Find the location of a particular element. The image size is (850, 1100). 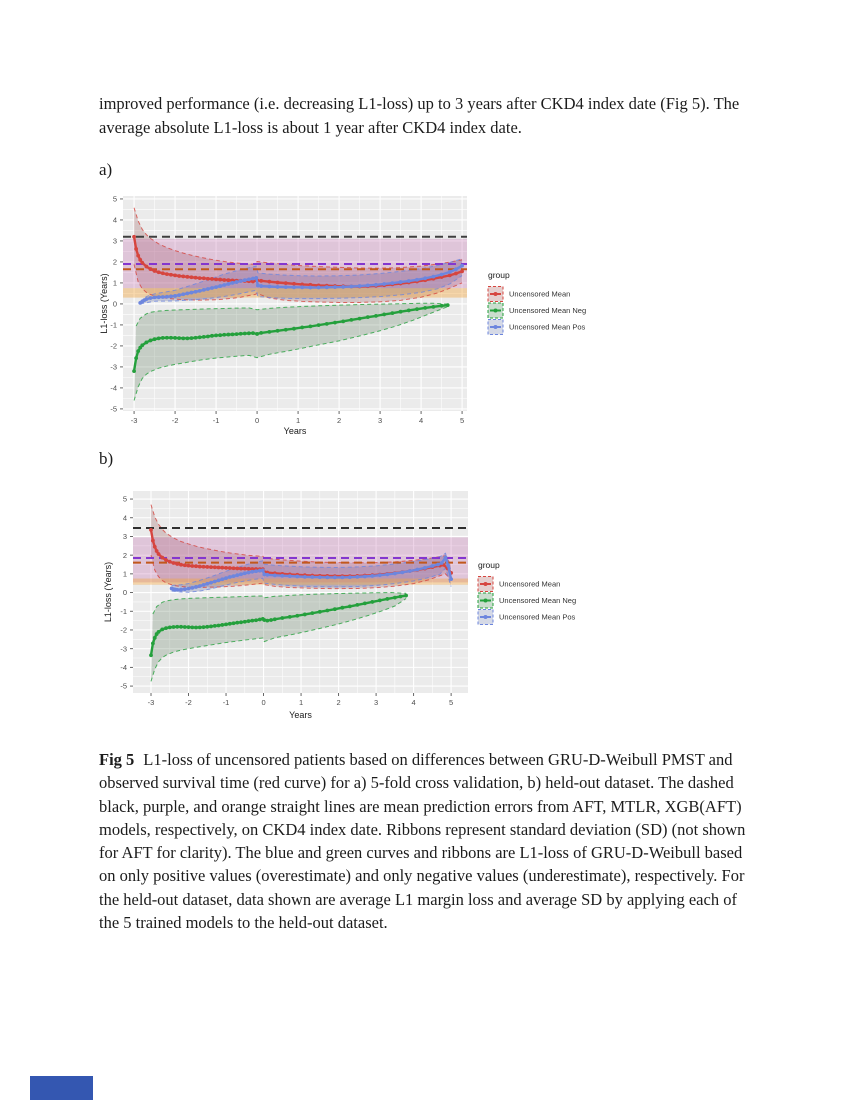

figure-a-label: a) is located at coordinates (106, 169).